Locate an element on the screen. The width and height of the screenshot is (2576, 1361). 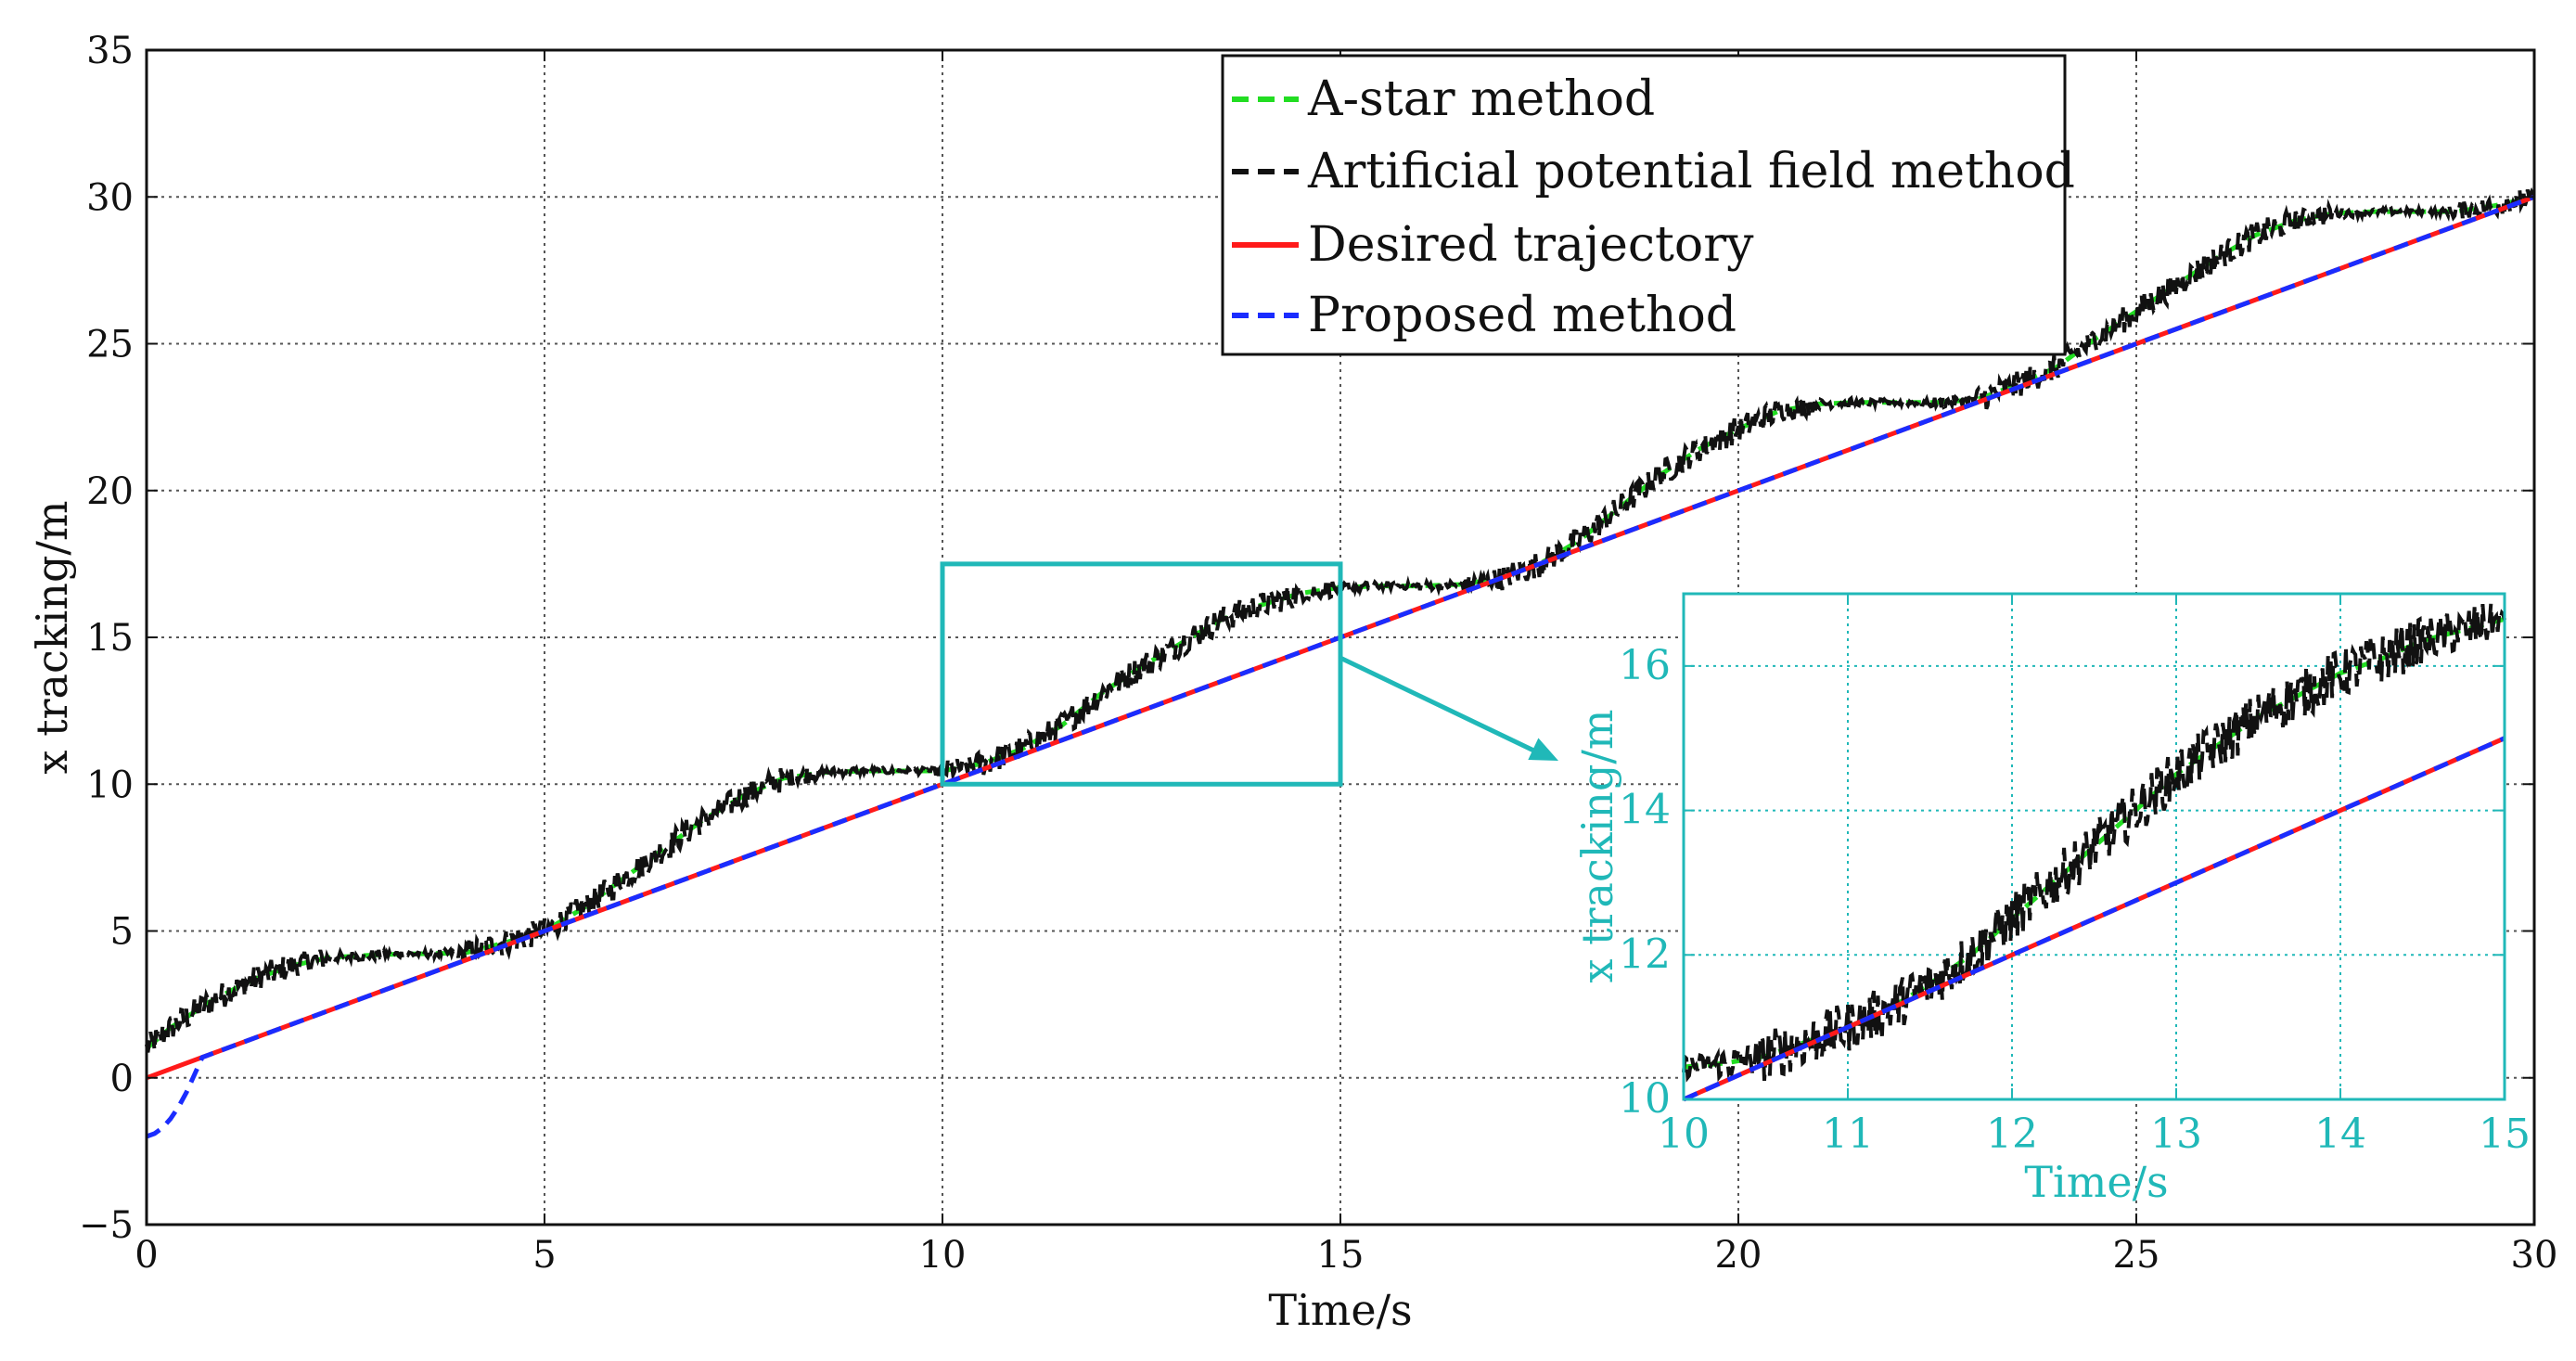
main-ytick-label-15: 15 is located at coordinates (110, 638).